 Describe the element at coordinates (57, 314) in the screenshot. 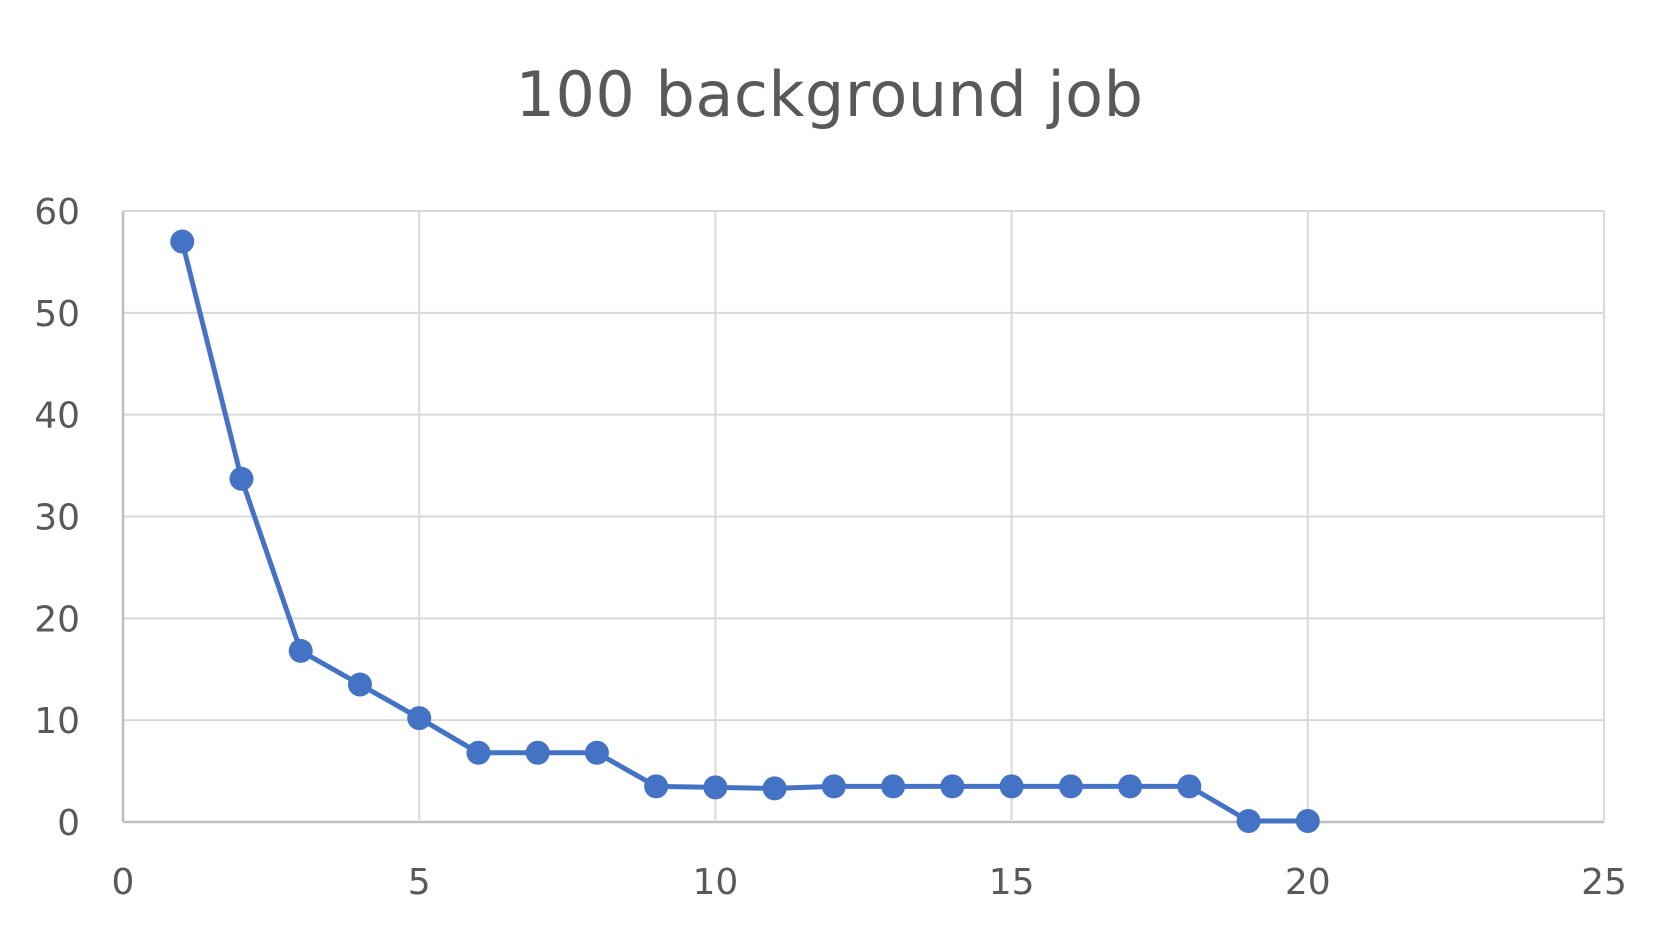

I see `y-tick-label: 50` at that location.